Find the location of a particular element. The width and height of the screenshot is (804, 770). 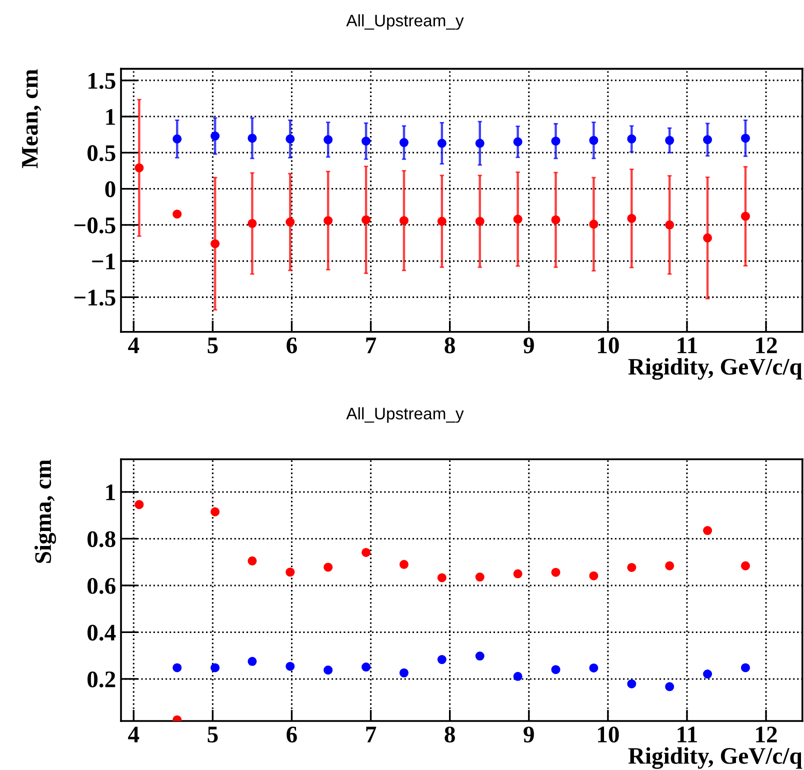

y-tick-label: 0.2 is located at coordinates (102, 679).